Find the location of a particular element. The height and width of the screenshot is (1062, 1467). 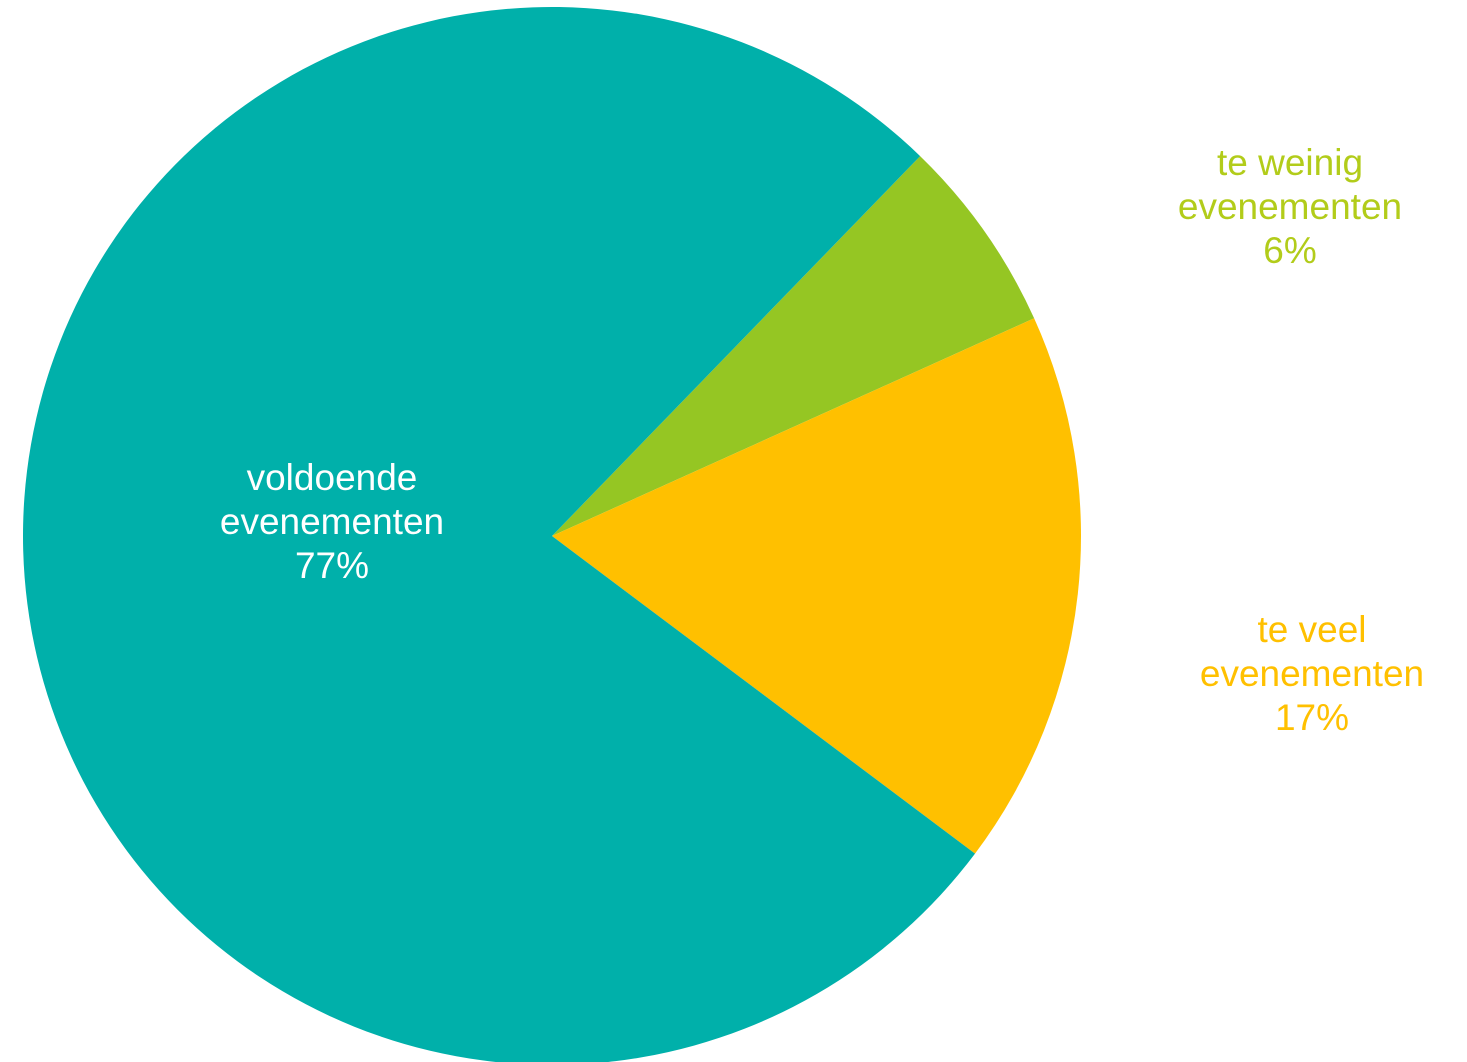

label-line: te weinig is located at coordinates (1290, 162).